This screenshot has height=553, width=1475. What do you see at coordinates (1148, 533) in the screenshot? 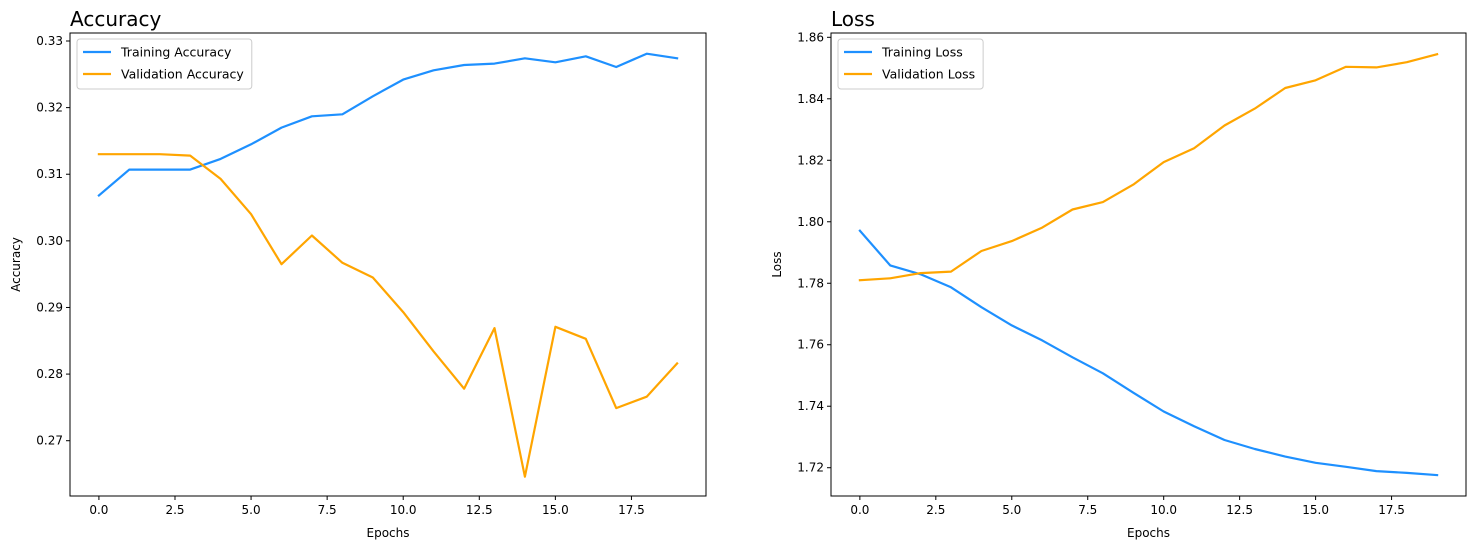
I see `loss-x-axis-label: Epochs` at bounding box center [1148, 533].